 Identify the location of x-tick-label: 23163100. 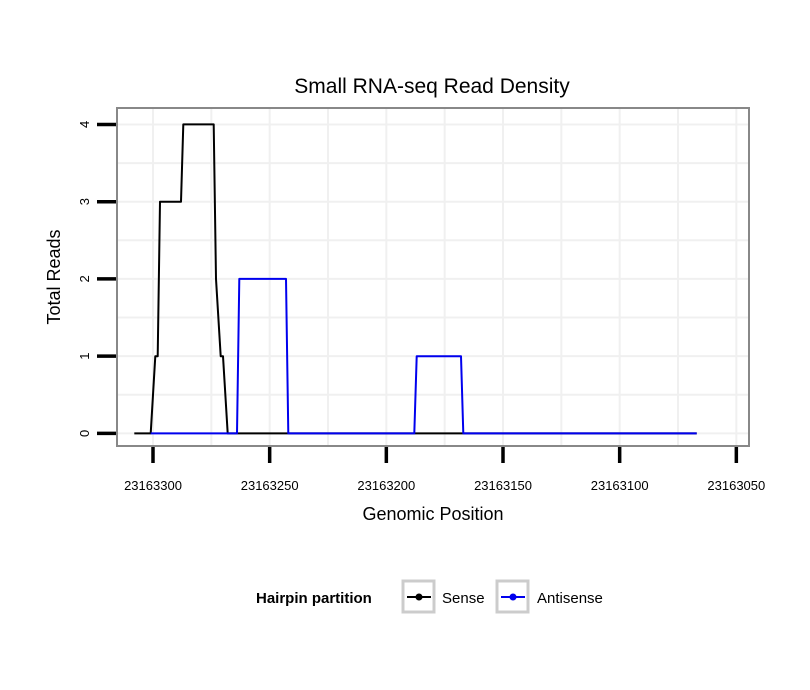
(620, 485).